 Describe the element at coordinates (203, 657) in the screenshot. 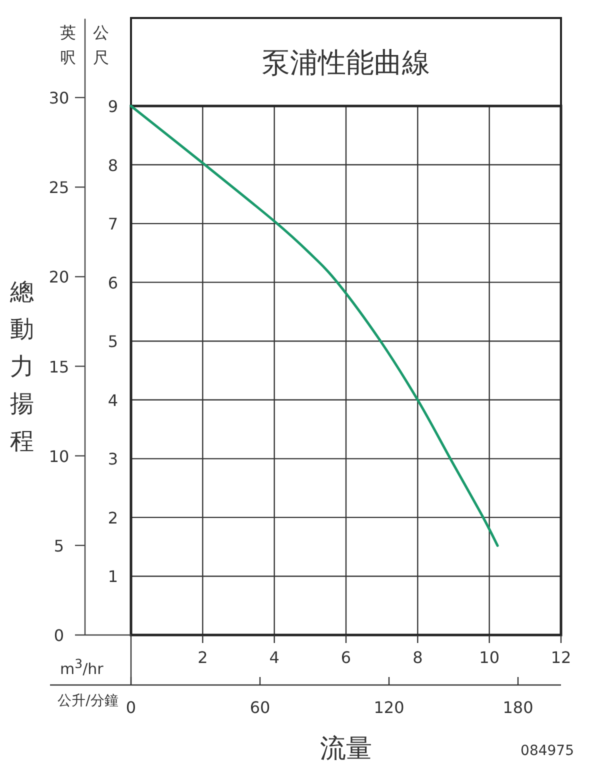

I see `x-tick-label: 2` at that location.